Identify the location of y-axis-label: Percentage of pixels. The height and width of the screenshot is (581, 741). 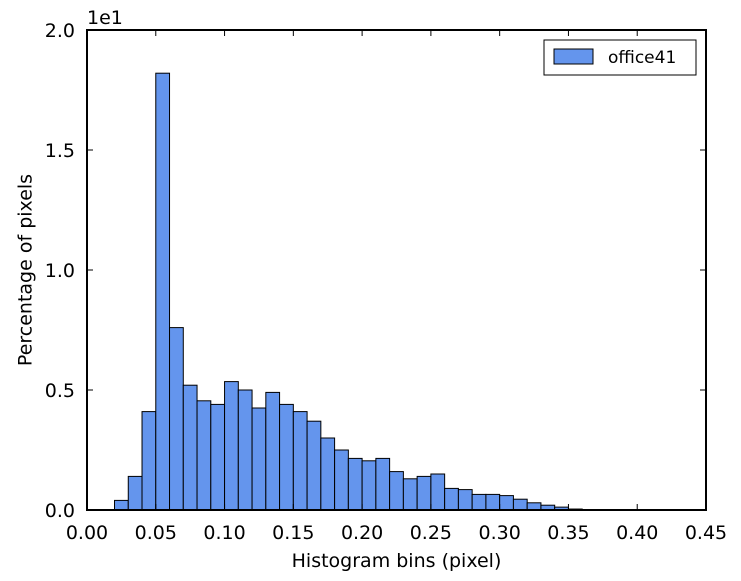
(26, 270).